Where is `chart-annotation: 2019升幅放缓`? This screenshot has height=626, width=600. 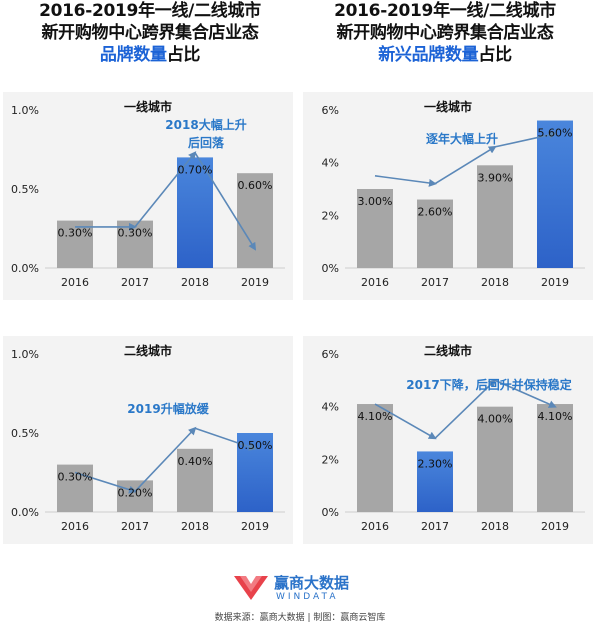
chart-annotation: 2019升幅放缓 is located at coordinates (168, 409).